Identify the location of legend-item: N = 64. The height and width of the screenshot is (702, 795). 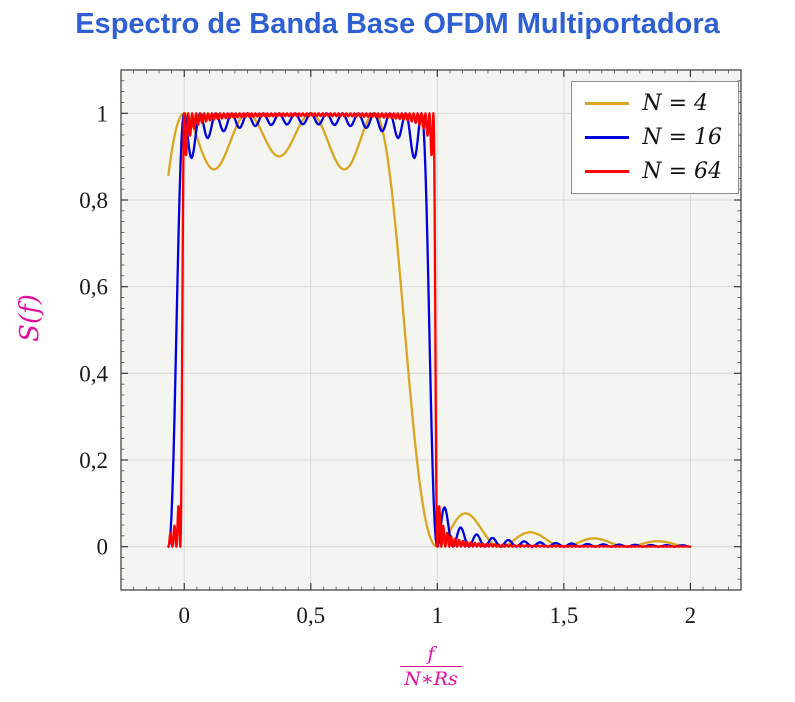
(653, 171).